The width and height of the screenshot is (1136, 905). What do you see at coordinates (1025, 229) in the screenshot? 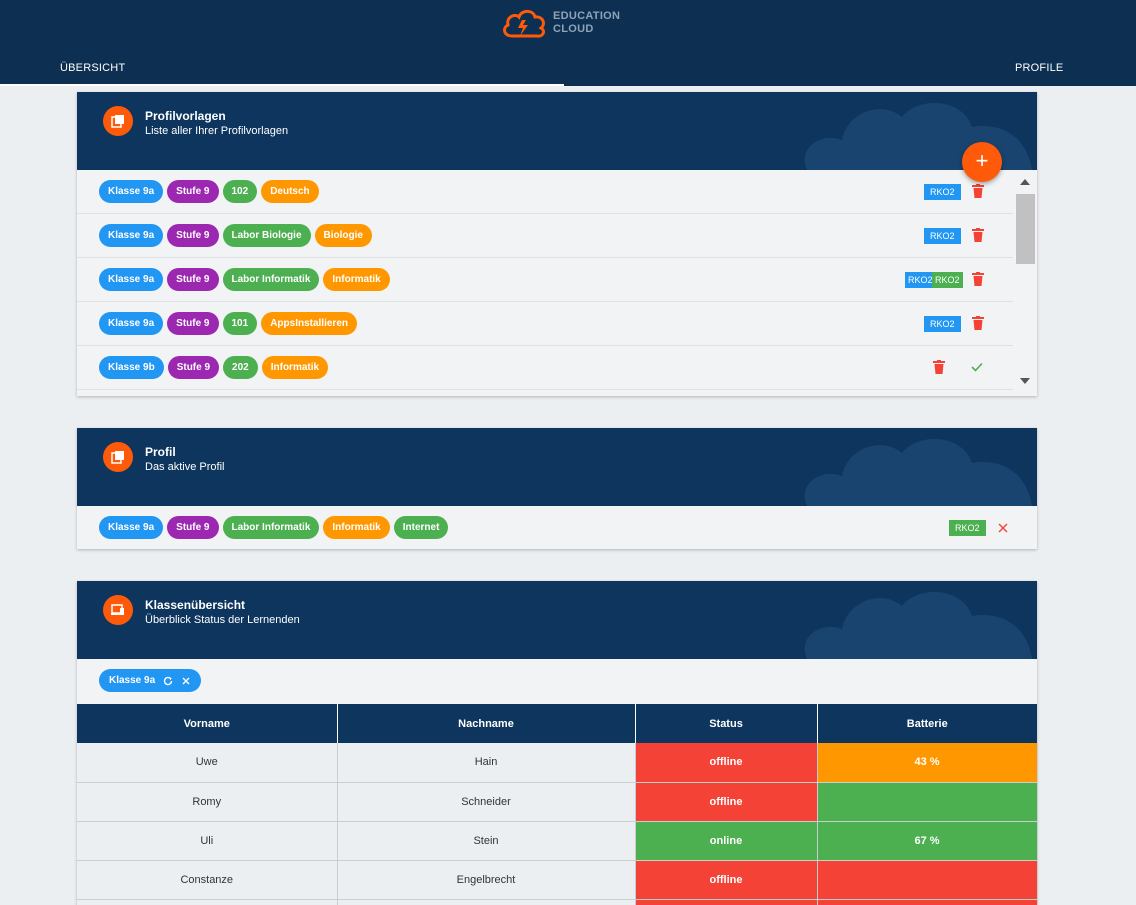
I see `scroll-thumb` at bounding box center [1025, 229].